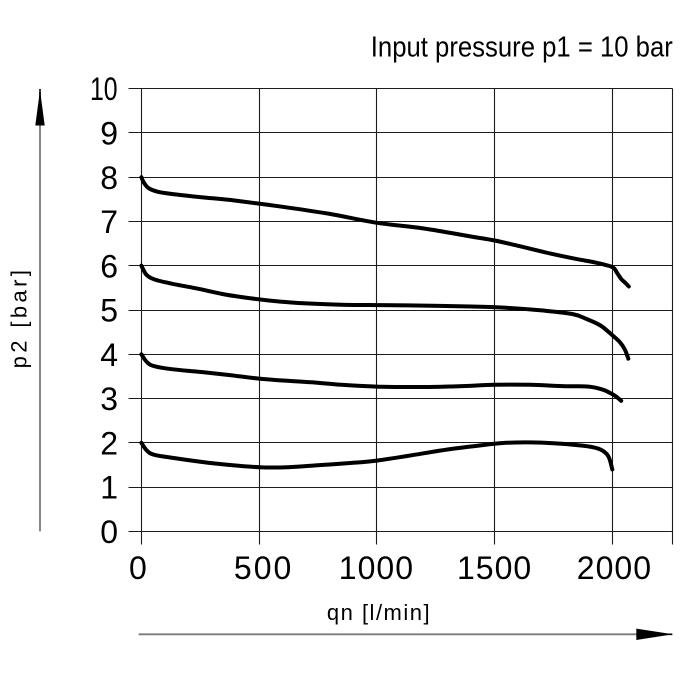 This screenshot has height=700, width=700. Describe the element at coordinates (376, 568) in the screenshot. I see `svg-text: 1000` at that location.